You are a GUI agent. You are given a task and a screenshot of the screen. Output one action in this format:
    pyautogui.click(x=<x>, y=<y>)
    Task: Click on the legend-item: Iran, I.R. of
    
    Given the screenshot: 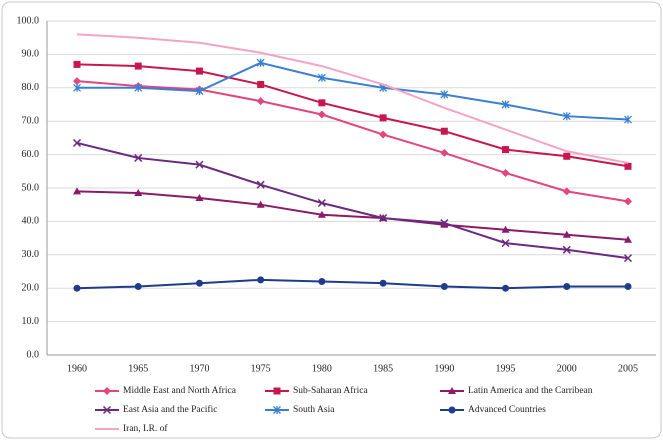 What is the action you would take?
    pyautogui.click(x=131, y=428)
    